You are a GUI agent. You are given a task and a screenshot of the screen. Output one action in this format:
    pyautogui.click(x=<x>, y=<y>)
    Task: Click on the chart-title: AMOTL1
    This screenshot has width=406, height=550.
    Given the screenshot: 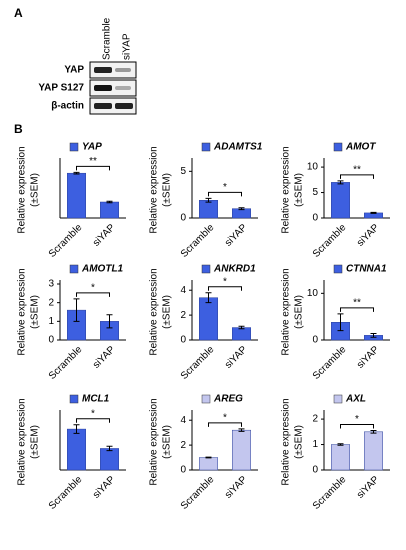 What is the action you would take?
    pyautogui.click(x=102, y=269)
    